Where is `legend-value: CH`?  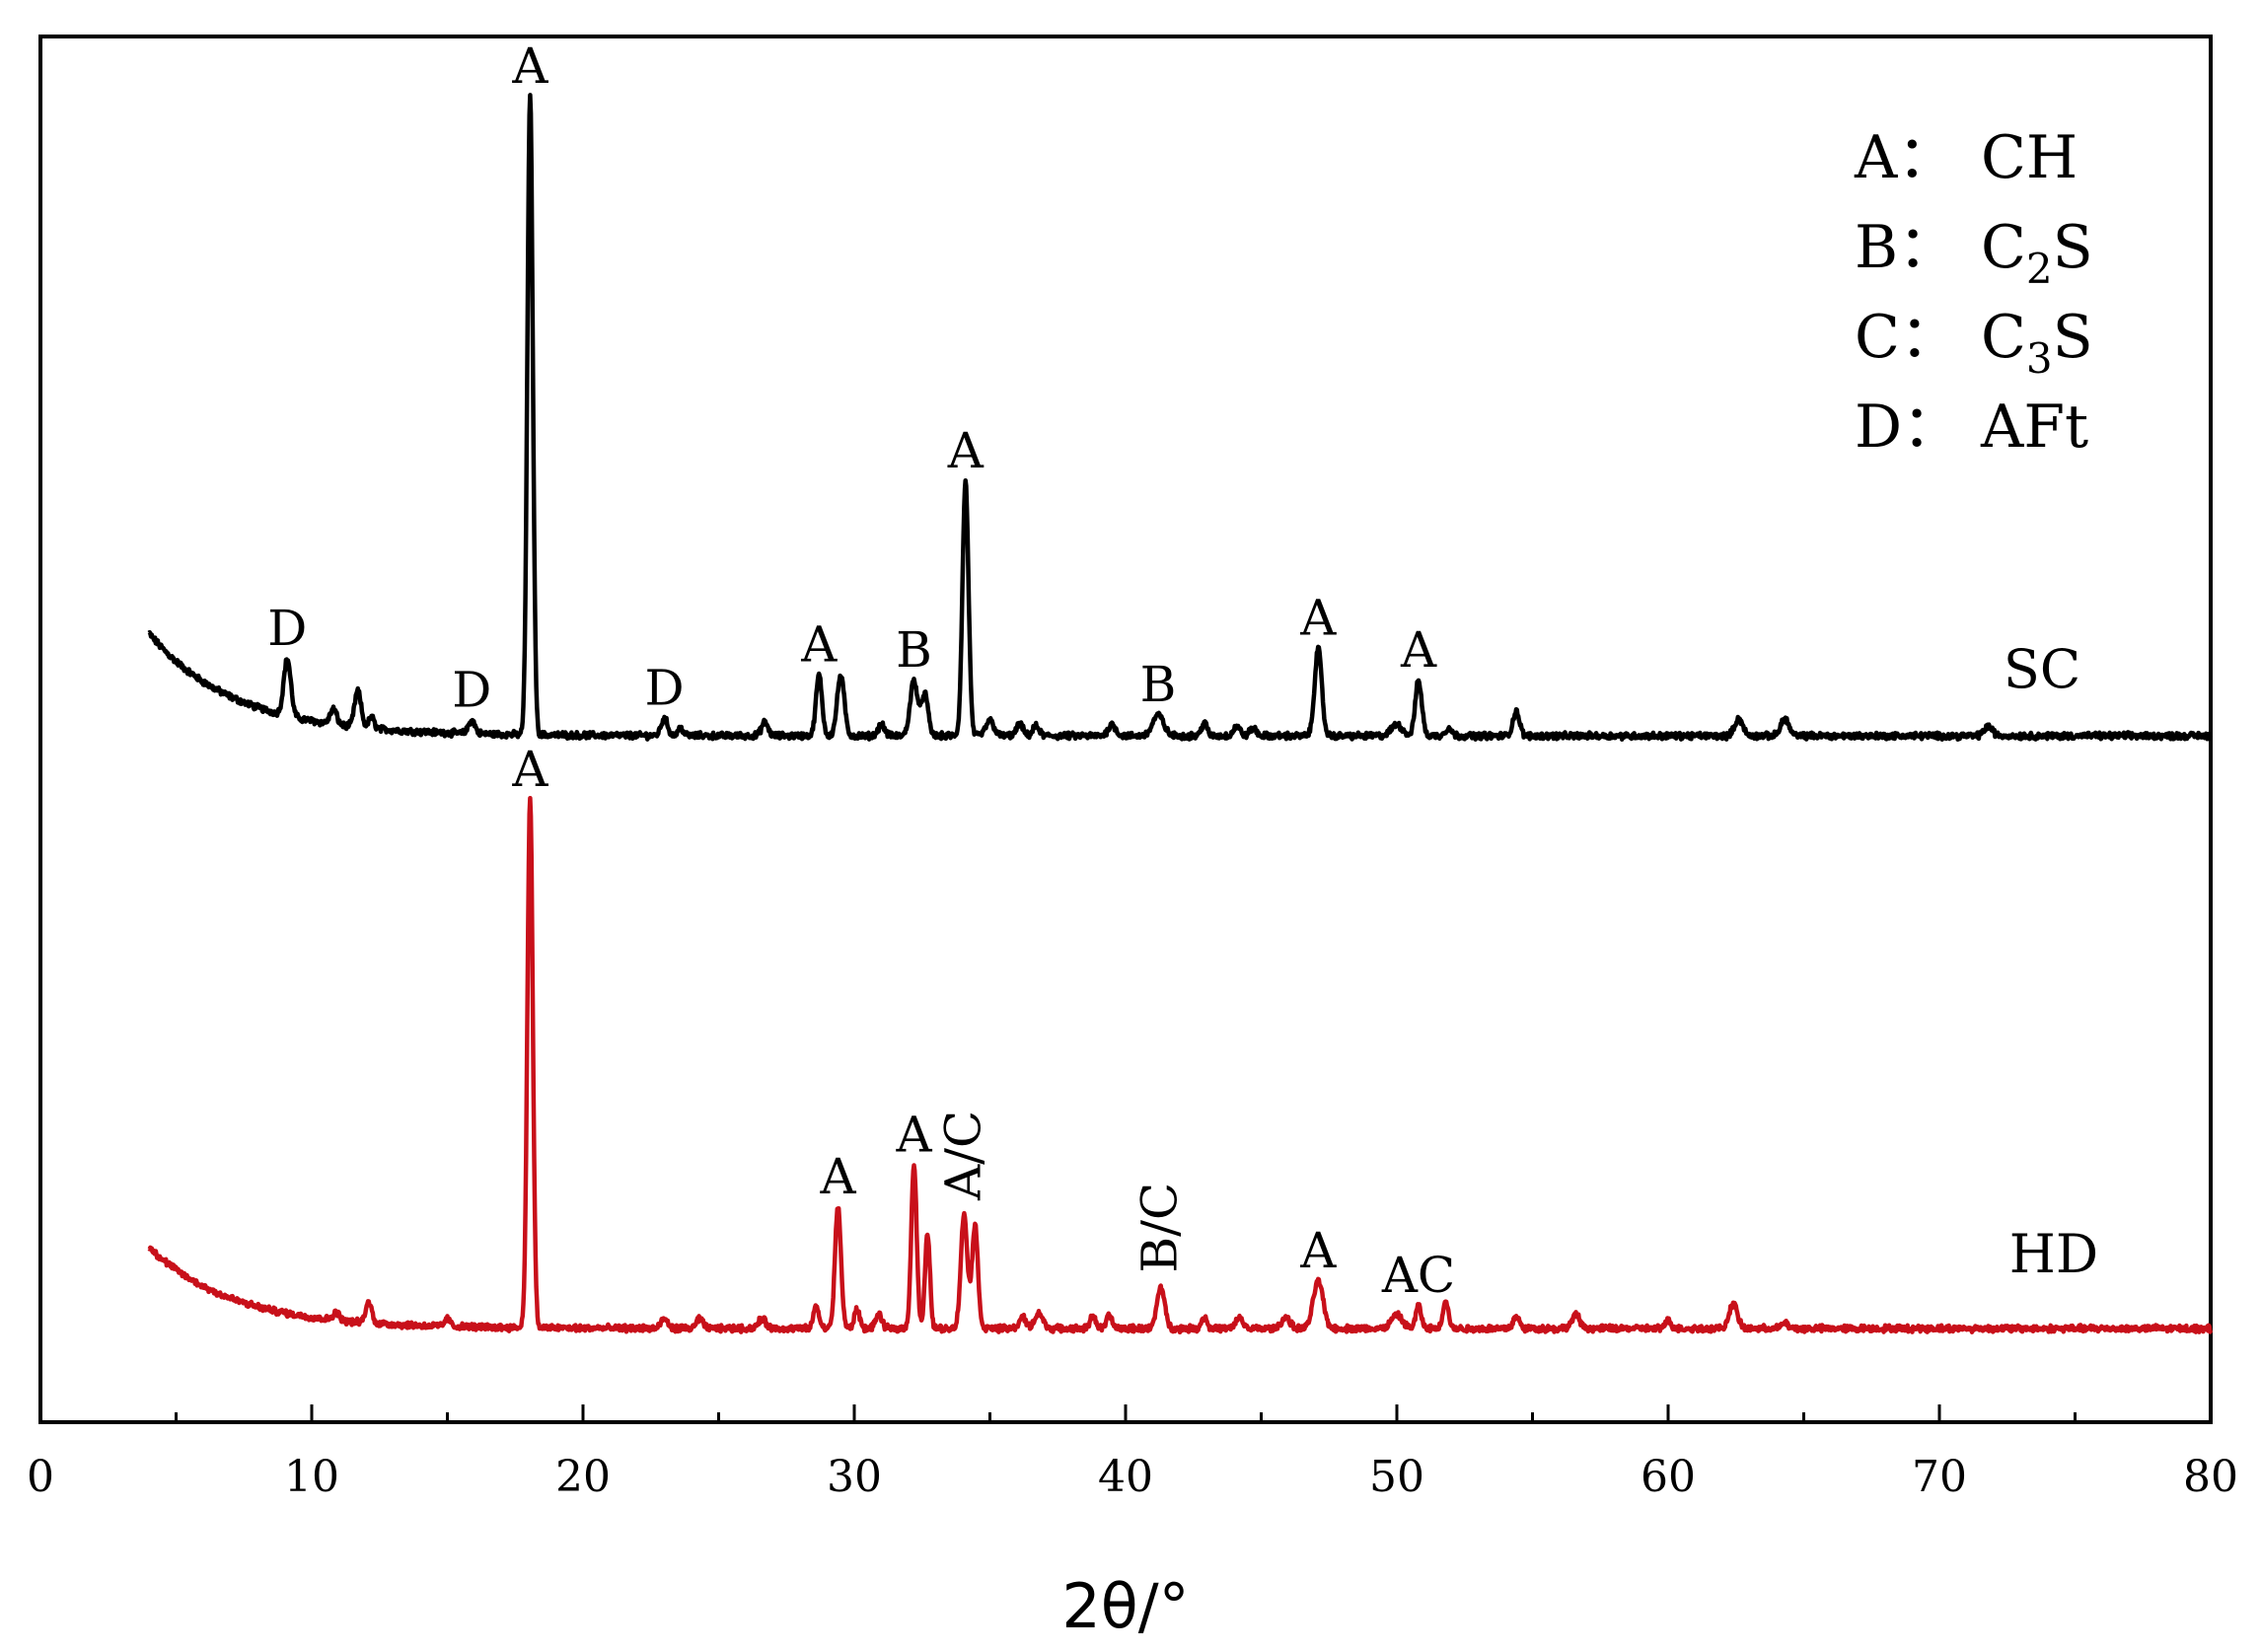 legend-value: CH is located at coordinates (2029, 157).